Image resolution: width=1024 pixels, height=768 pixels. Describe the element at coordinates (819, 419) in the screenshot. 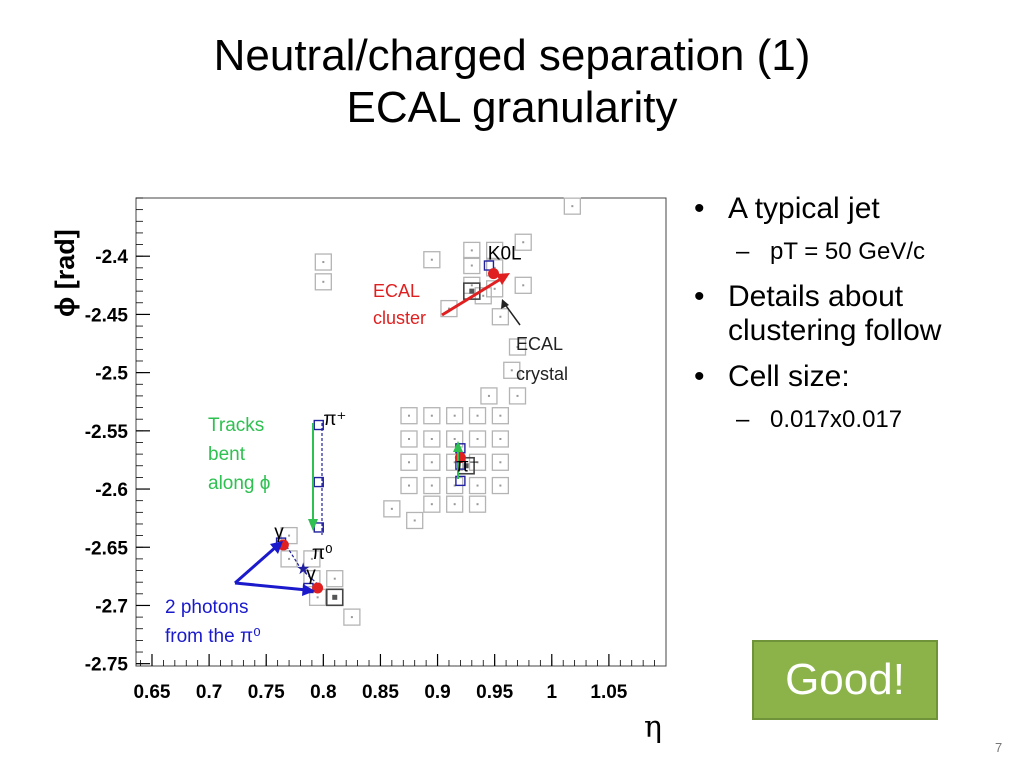

I see `sub-bullet-cell-size: –0.017x0.017` at that location.